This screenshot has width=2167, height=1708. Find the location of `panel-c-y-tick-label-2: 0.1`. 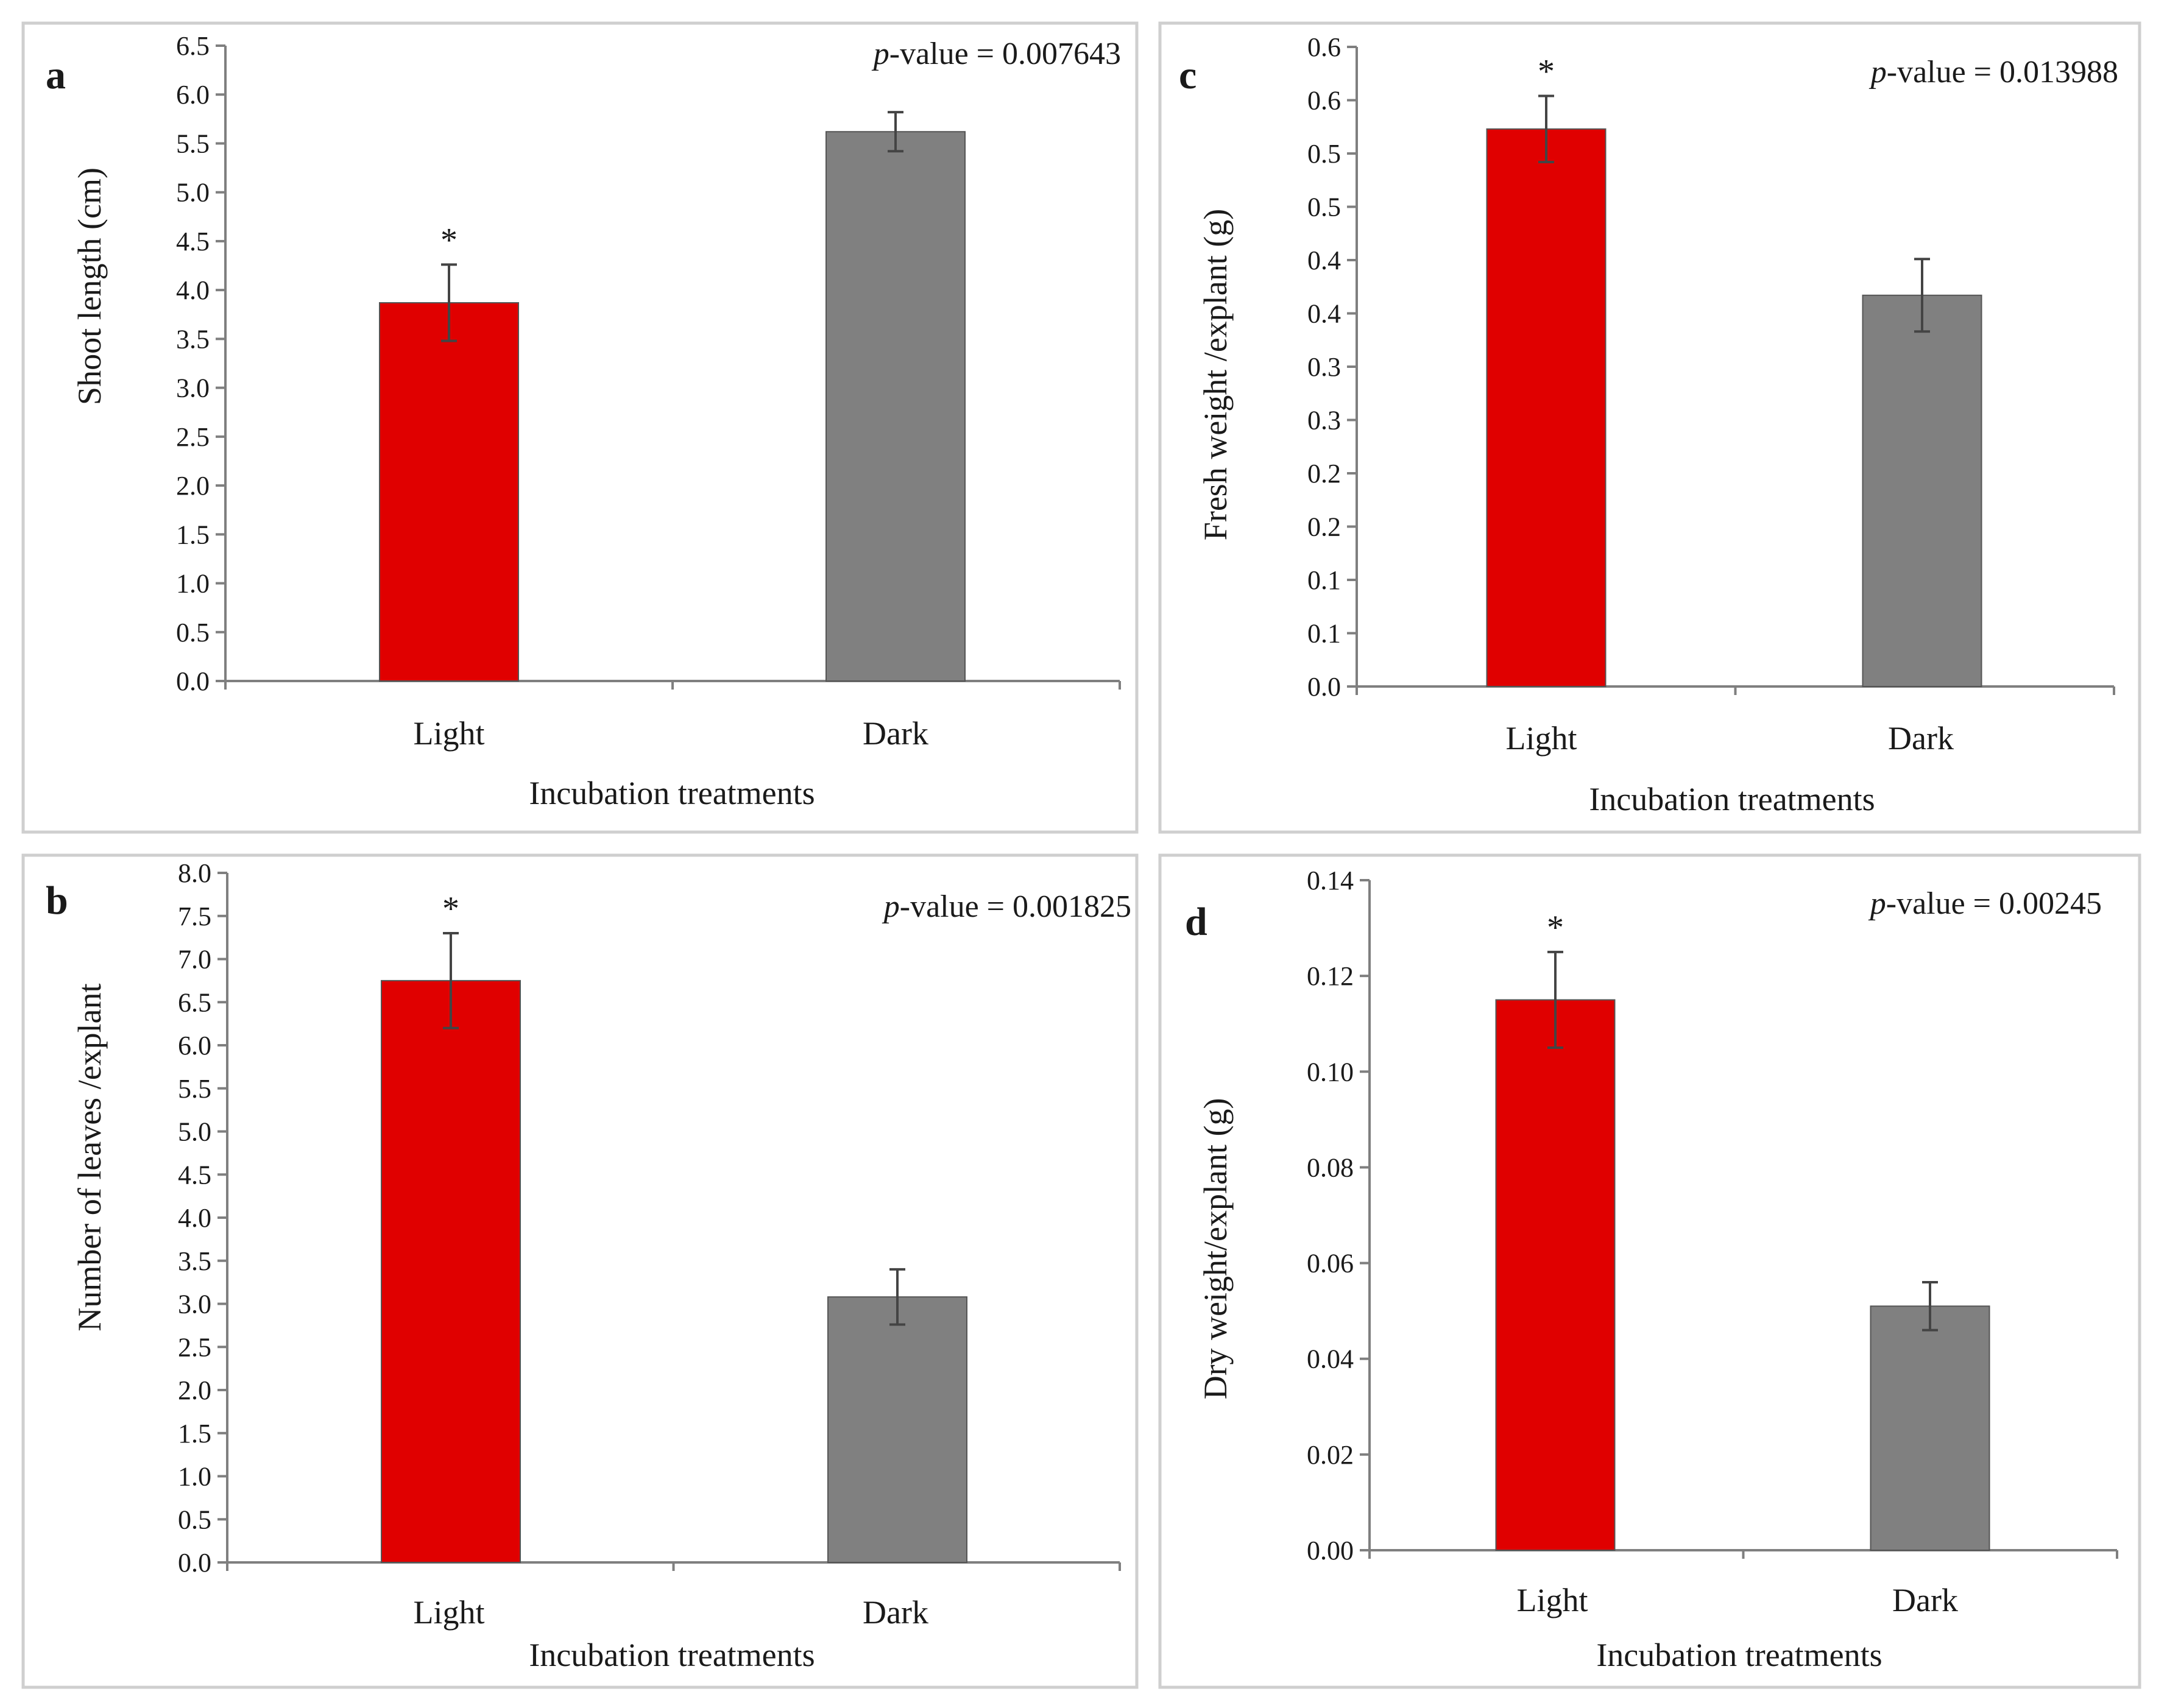

panel-c-y-tick-label-2: 0.1 is located at coordinates (1324, 580).